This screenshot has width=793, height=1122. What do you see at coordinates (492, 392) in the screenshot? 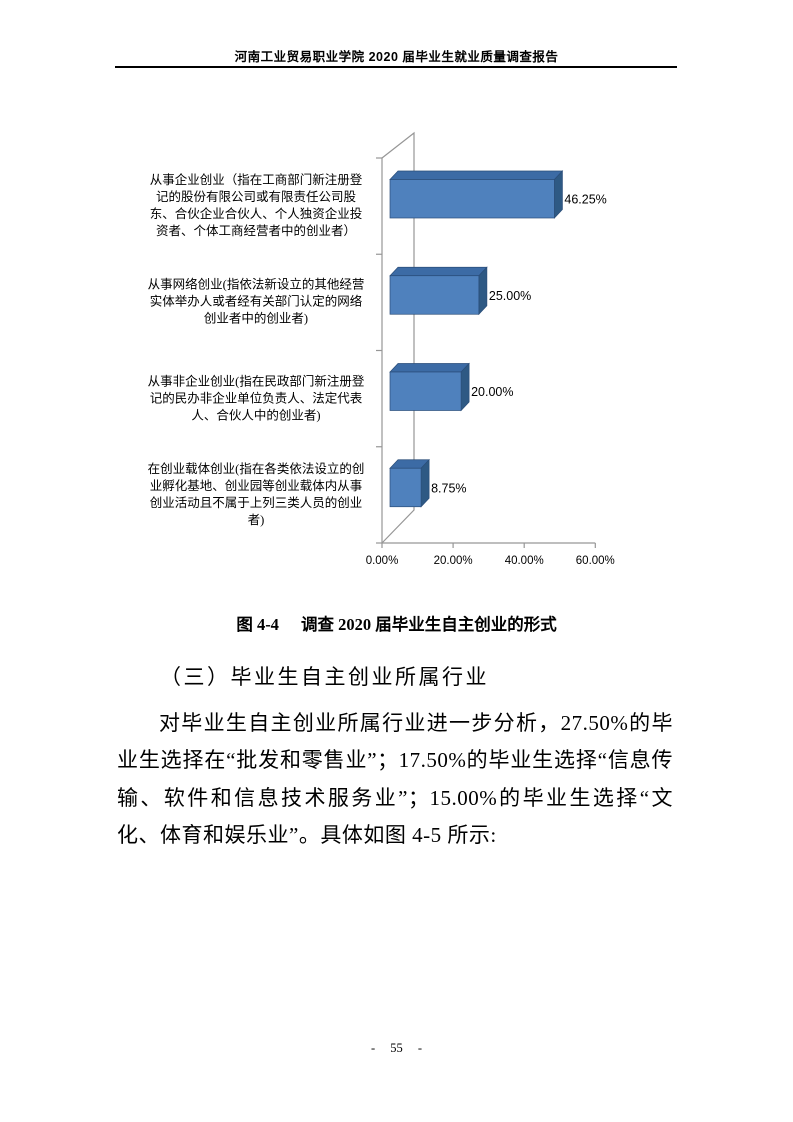
I see `bar-value-label: 20.00%` at bounding box center [492, 392].